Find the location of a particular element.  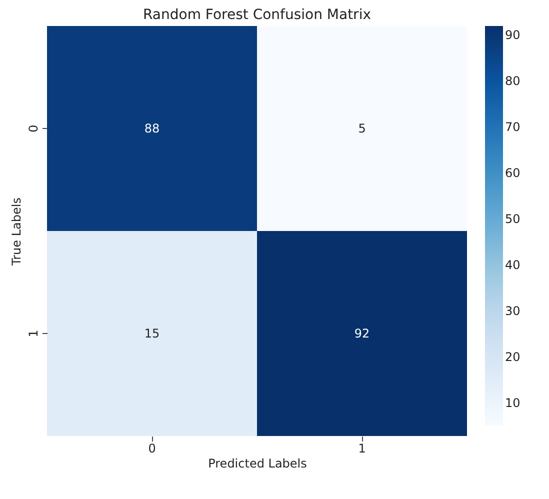

data-label: 92 is located at coordinates (362, 333).